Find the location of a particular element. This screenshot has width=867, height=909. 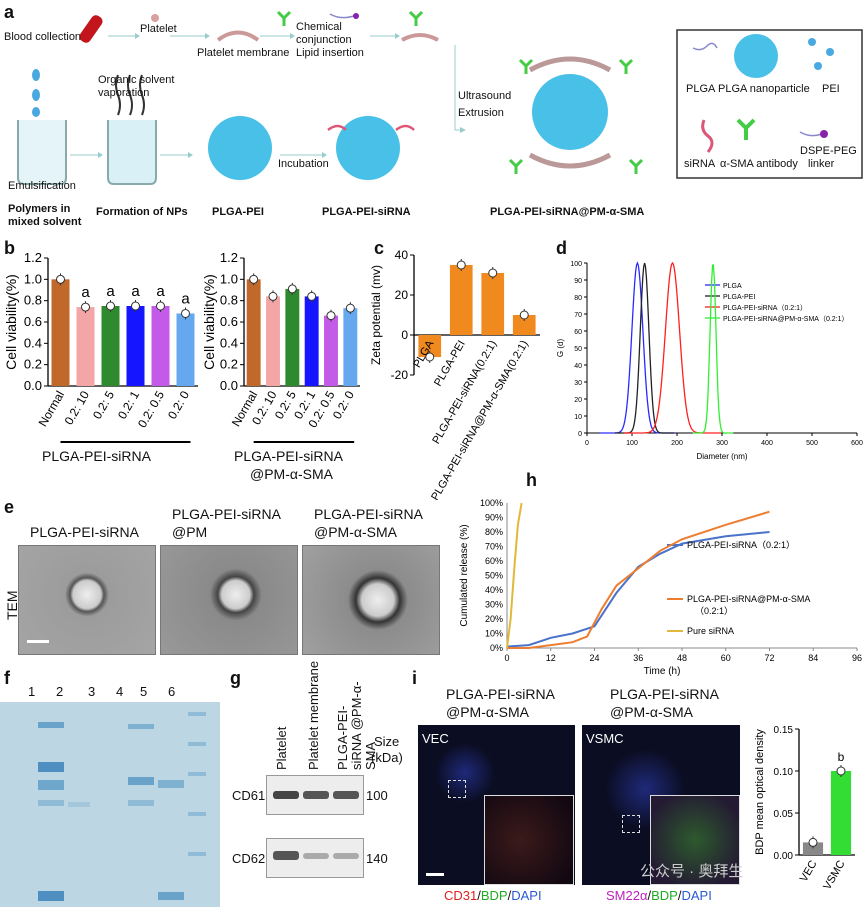

y-tick-label: 0.00 is located at coordinates (784, 856).